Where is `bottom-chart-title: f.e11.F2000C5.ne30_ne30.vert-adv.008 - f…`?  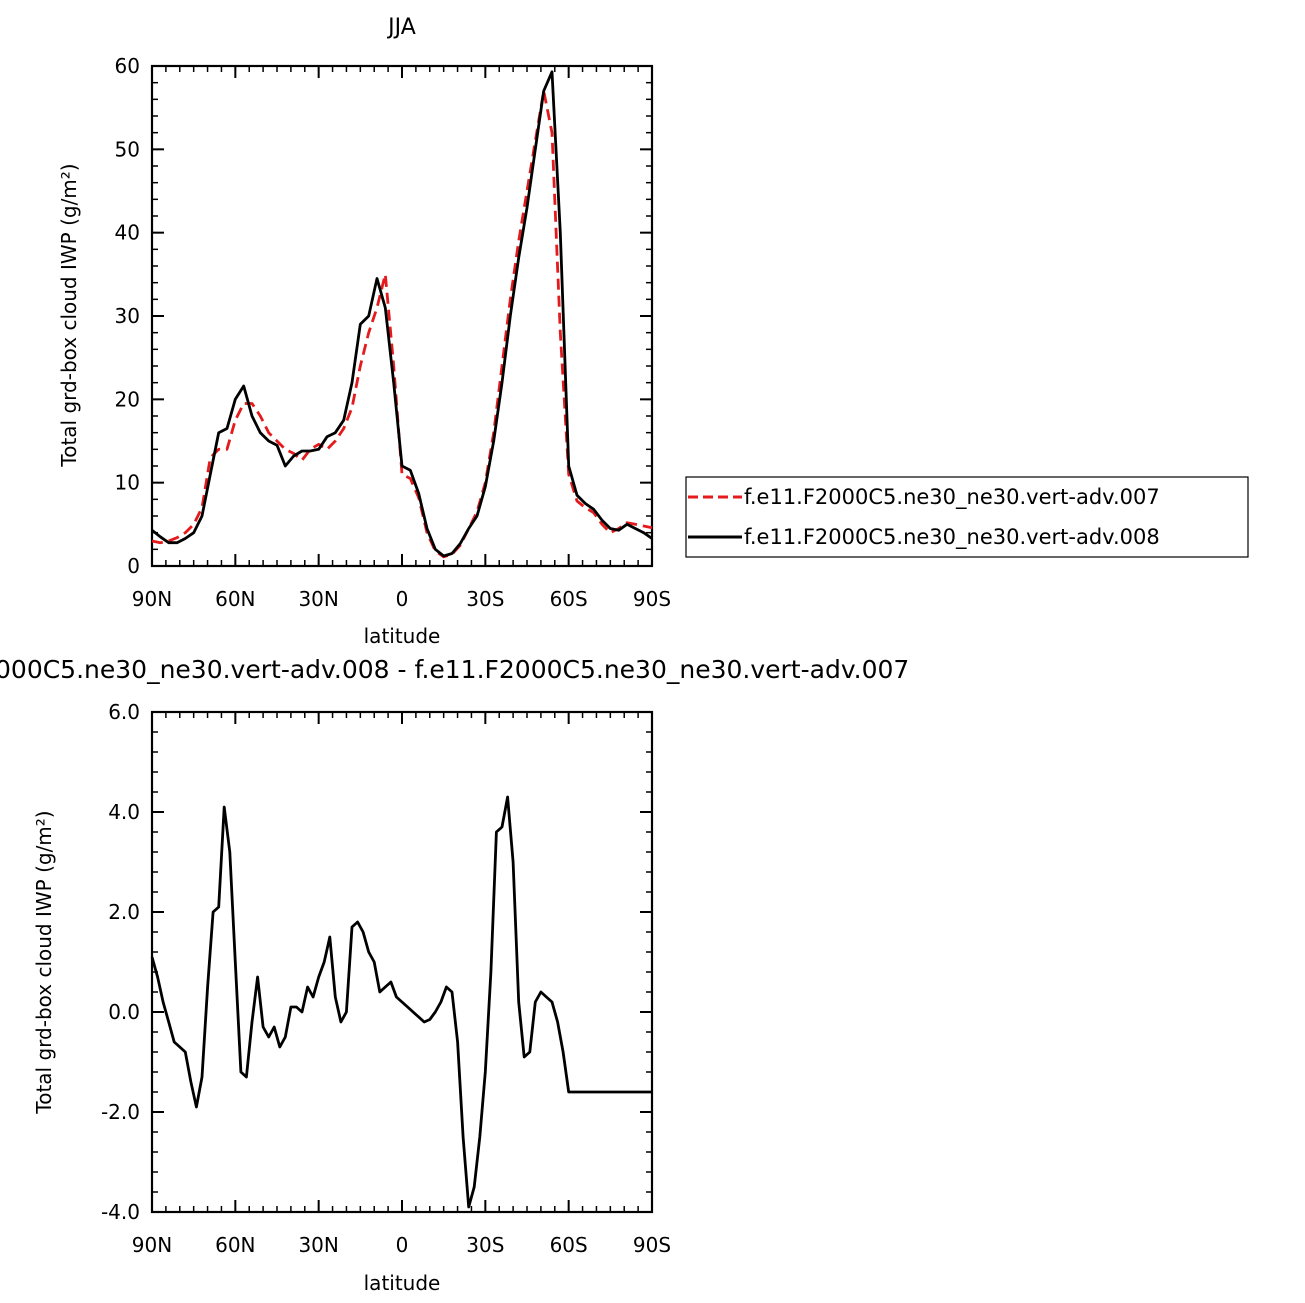 bottom-chart-title: f.e11.F2000C5.ne30_ne30.vert-adv.008 - f… is located at coordinates (454, 669).